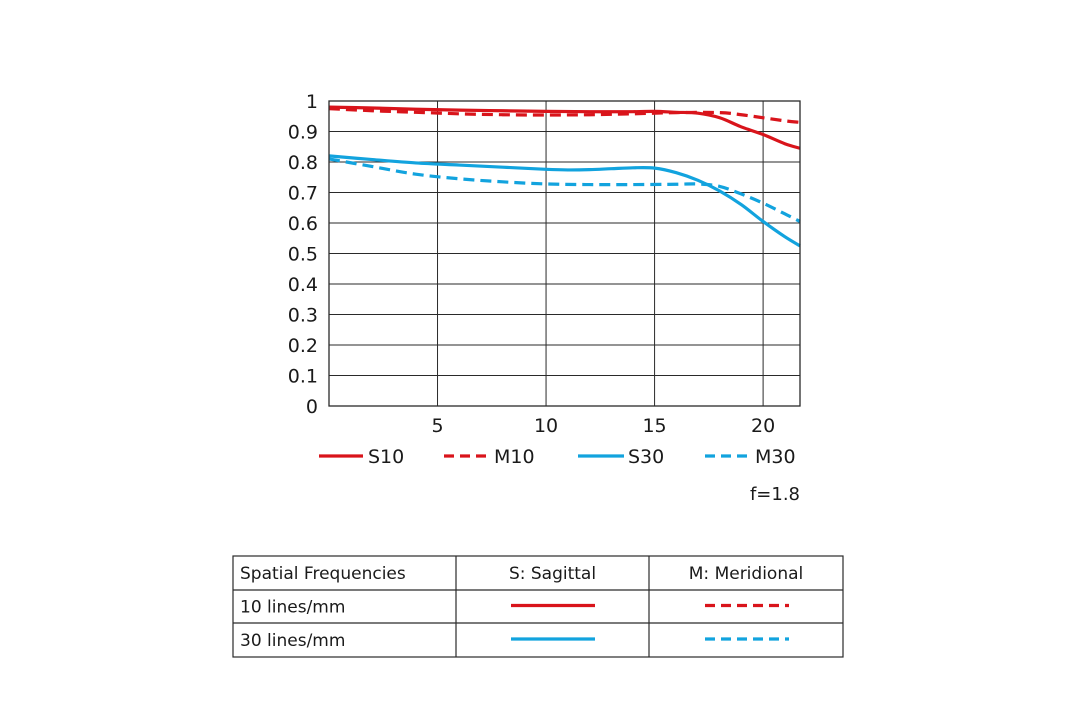 The width and height of the screenshot is (1085, 707). I want to click on y-tick-label: 0.6, so click(303, 224).